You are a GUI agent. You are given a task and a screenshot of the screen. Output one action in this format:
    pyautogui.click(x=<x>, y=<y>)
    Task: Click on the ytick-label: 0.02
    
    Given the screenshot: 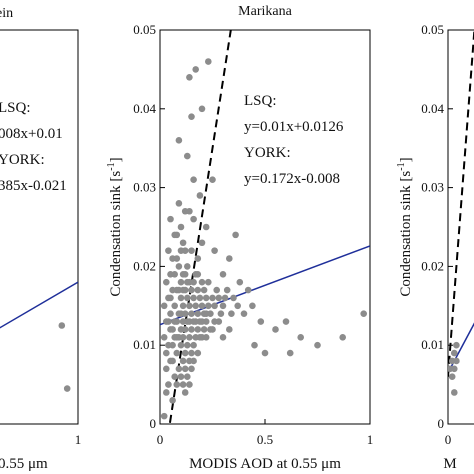 What is the action you would take?
    pyautogui.click(x=432, y=265)
    